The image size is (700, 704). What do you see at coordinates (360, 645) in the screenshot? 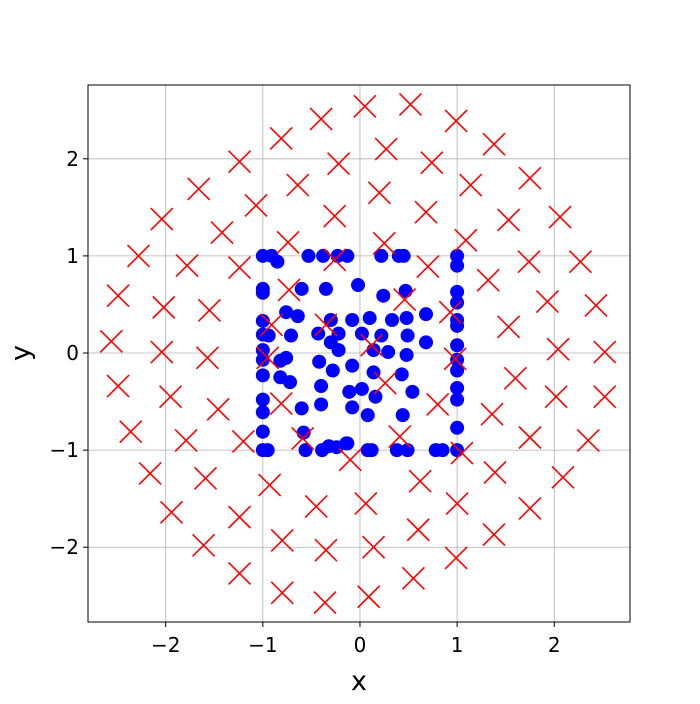
I see `x-tick-label: 0` at bounding box center [360, 645].